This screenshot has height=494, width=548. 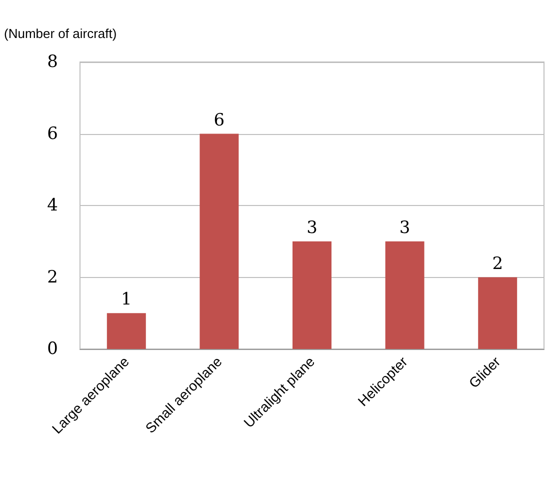 What do you see at coordinates (52, 62) in the screenshot?
I see `y-tick-label: 8` at bounding box center [52, 62].